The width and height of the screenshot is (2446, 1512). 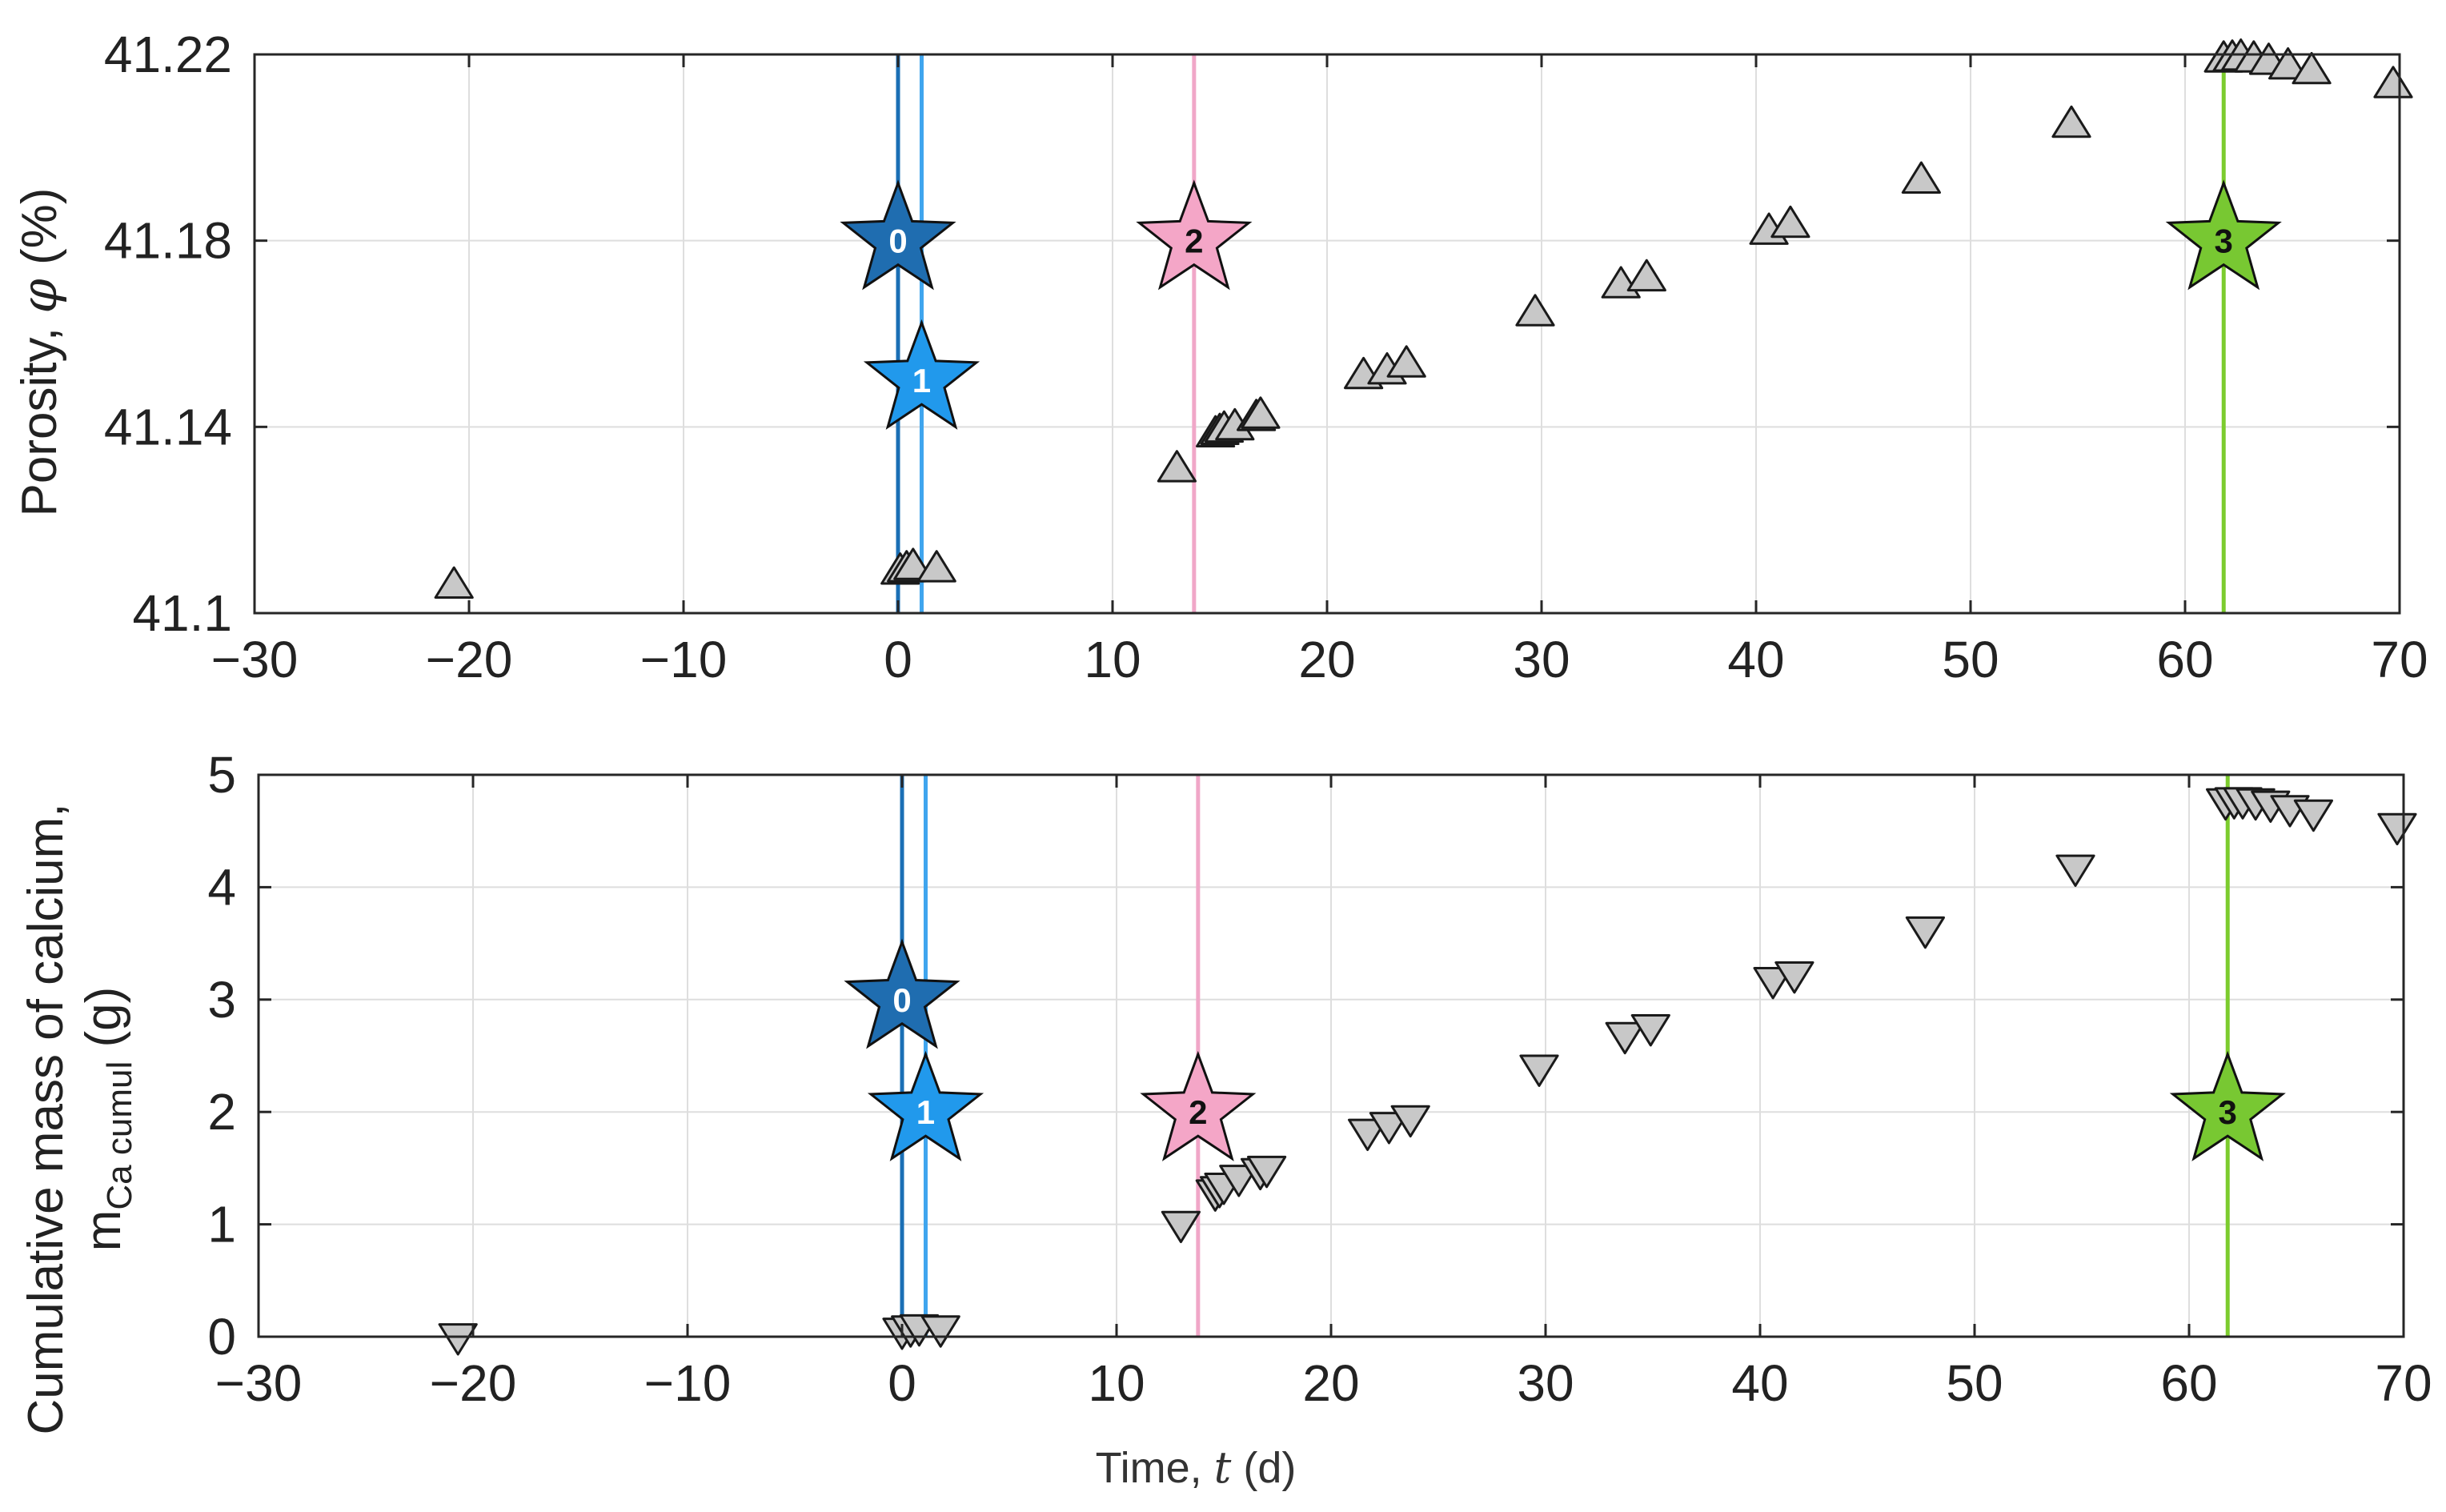 I want to click on y-tick-label: 41.22, so click(x=168, y=54).